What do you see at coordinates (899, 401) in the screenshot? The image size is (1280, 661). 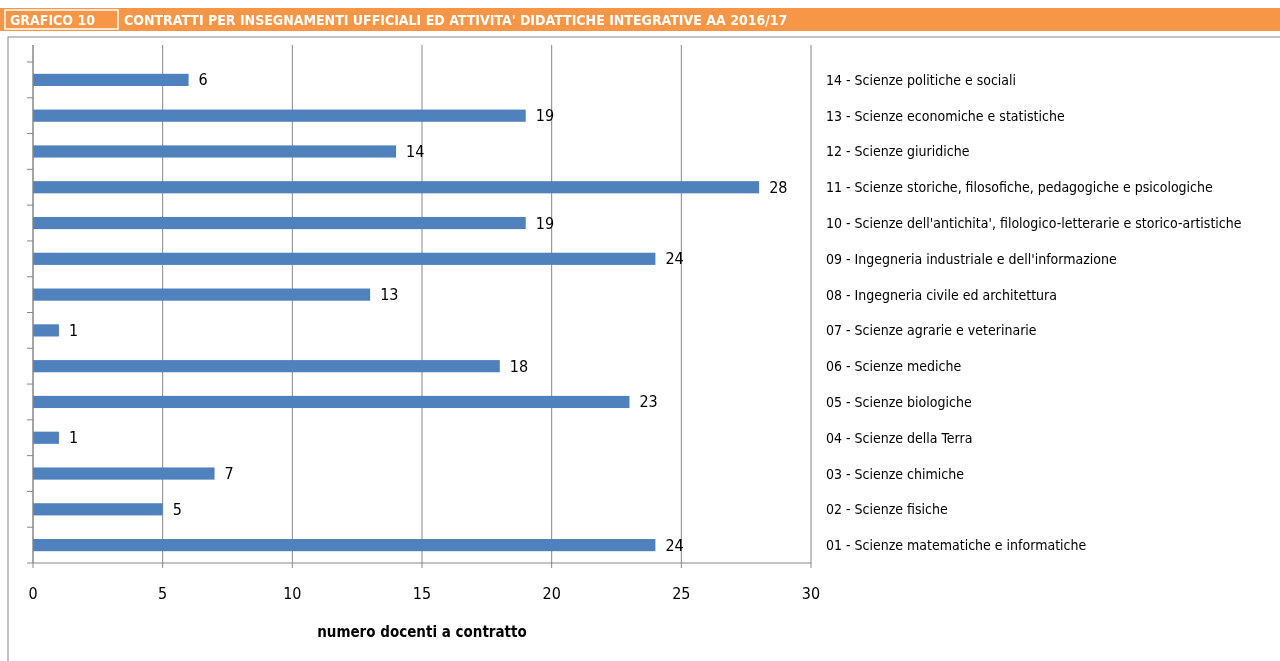 I see `y-tick-label: 05 - Scienze biologiche` at bounding box center [899, 401].